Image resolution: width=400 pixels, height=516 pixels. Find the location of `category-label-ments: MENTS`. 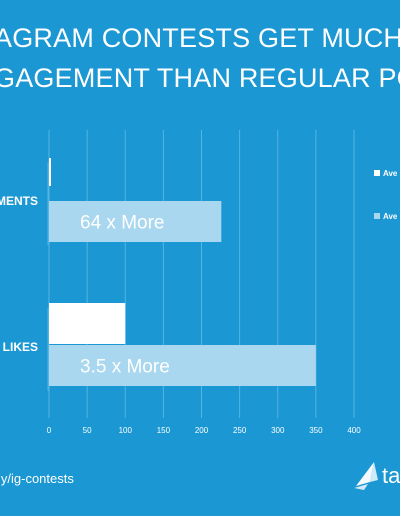

category-label-ments: MENTS is located at coordinates (19, 201).